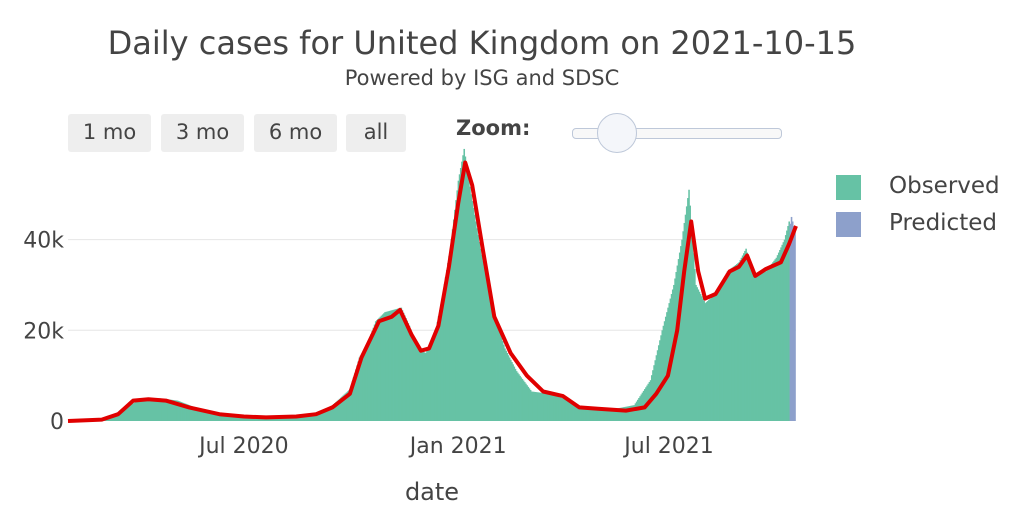 The height and width of the screenshot is (518, 1009). Describe the element at coordinates (376, 133) in the screenshot. I see `range-button-all: all` at that location.